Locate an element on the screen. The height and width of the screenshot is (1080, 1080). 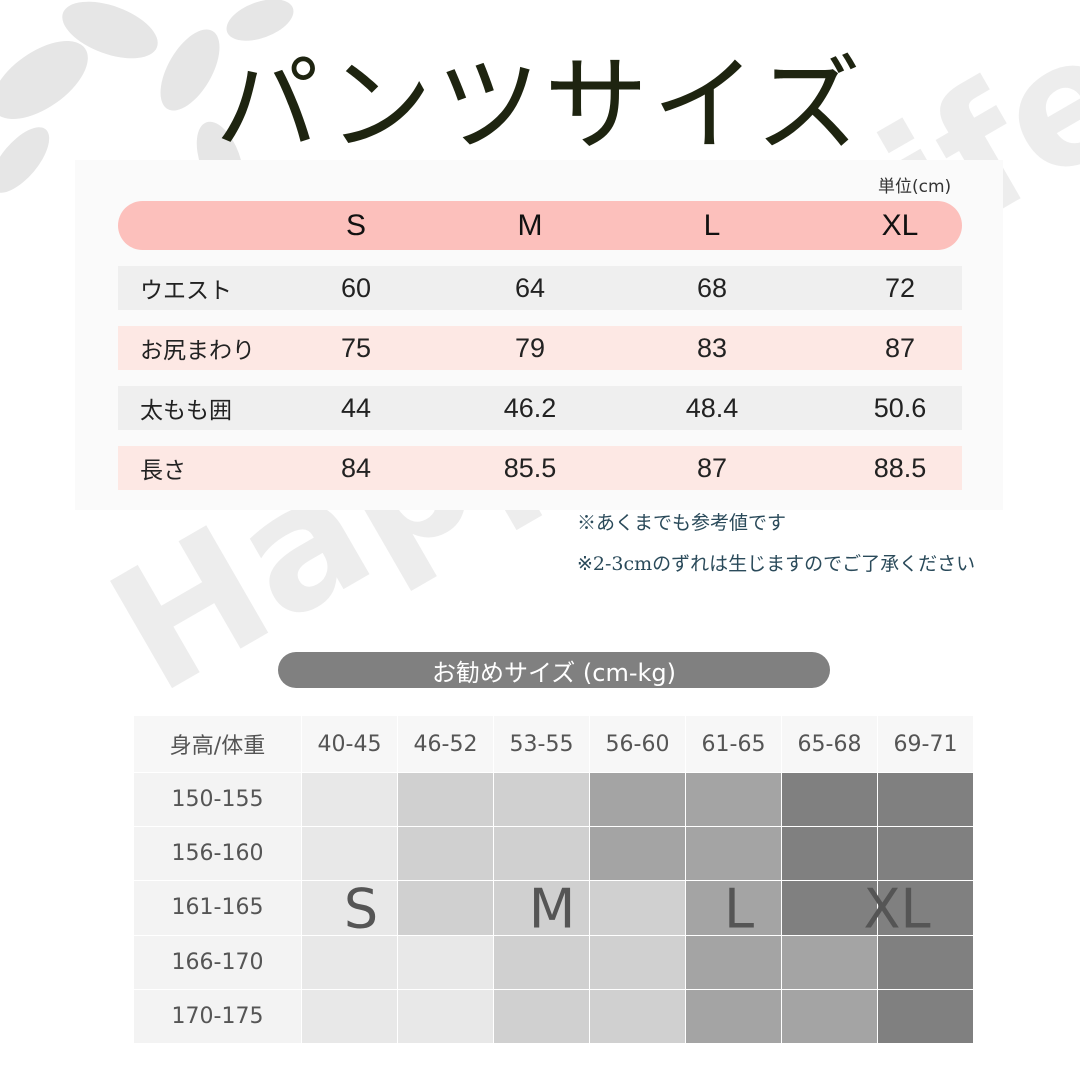
measurement-row: 長さ 84 85.5 87 88.5 is located at coordinates (540, 468).